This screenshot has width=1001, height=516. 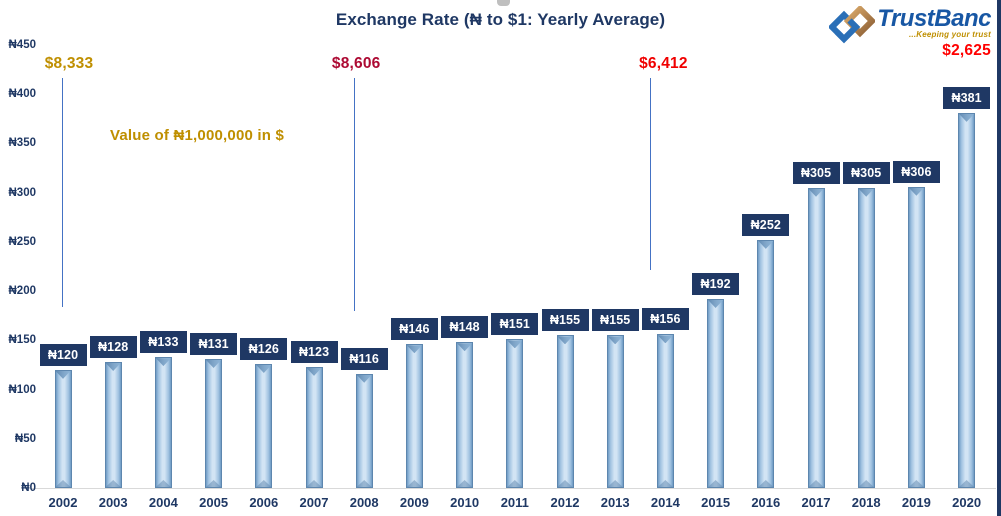 What do you see at coordinates (515, 413) in the screenshot?
I see `bar-2011` at bounding box center [515, 413].